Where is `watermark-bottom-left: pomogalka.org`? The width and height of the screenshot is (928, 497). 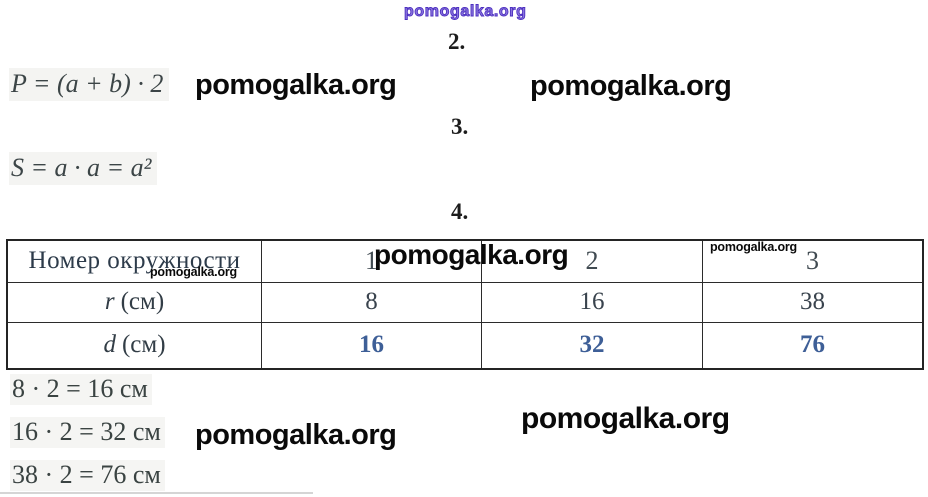 watermark-bottom-left: pomogalka.org is located at coordinates (296, 435).